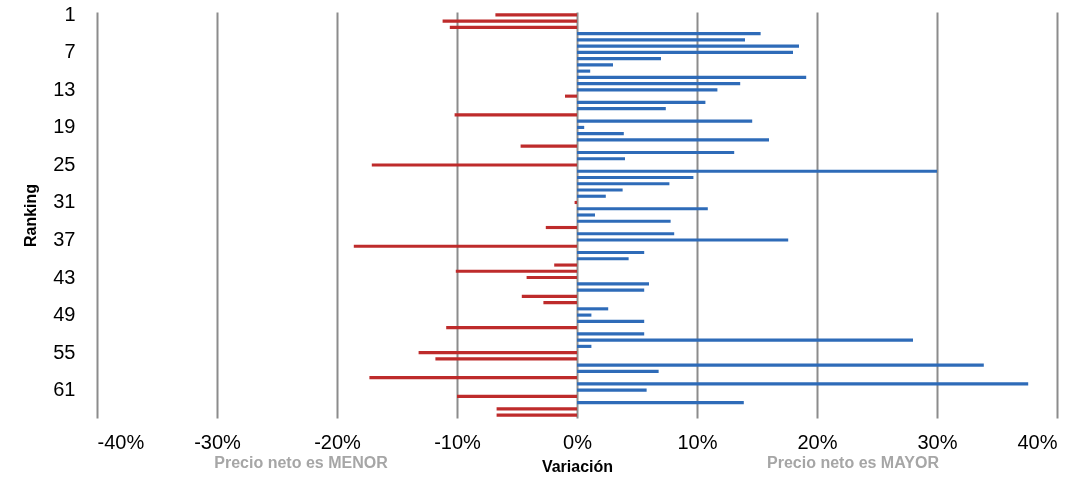  I want to click on y-tick-label: 55, so click(64, 351).